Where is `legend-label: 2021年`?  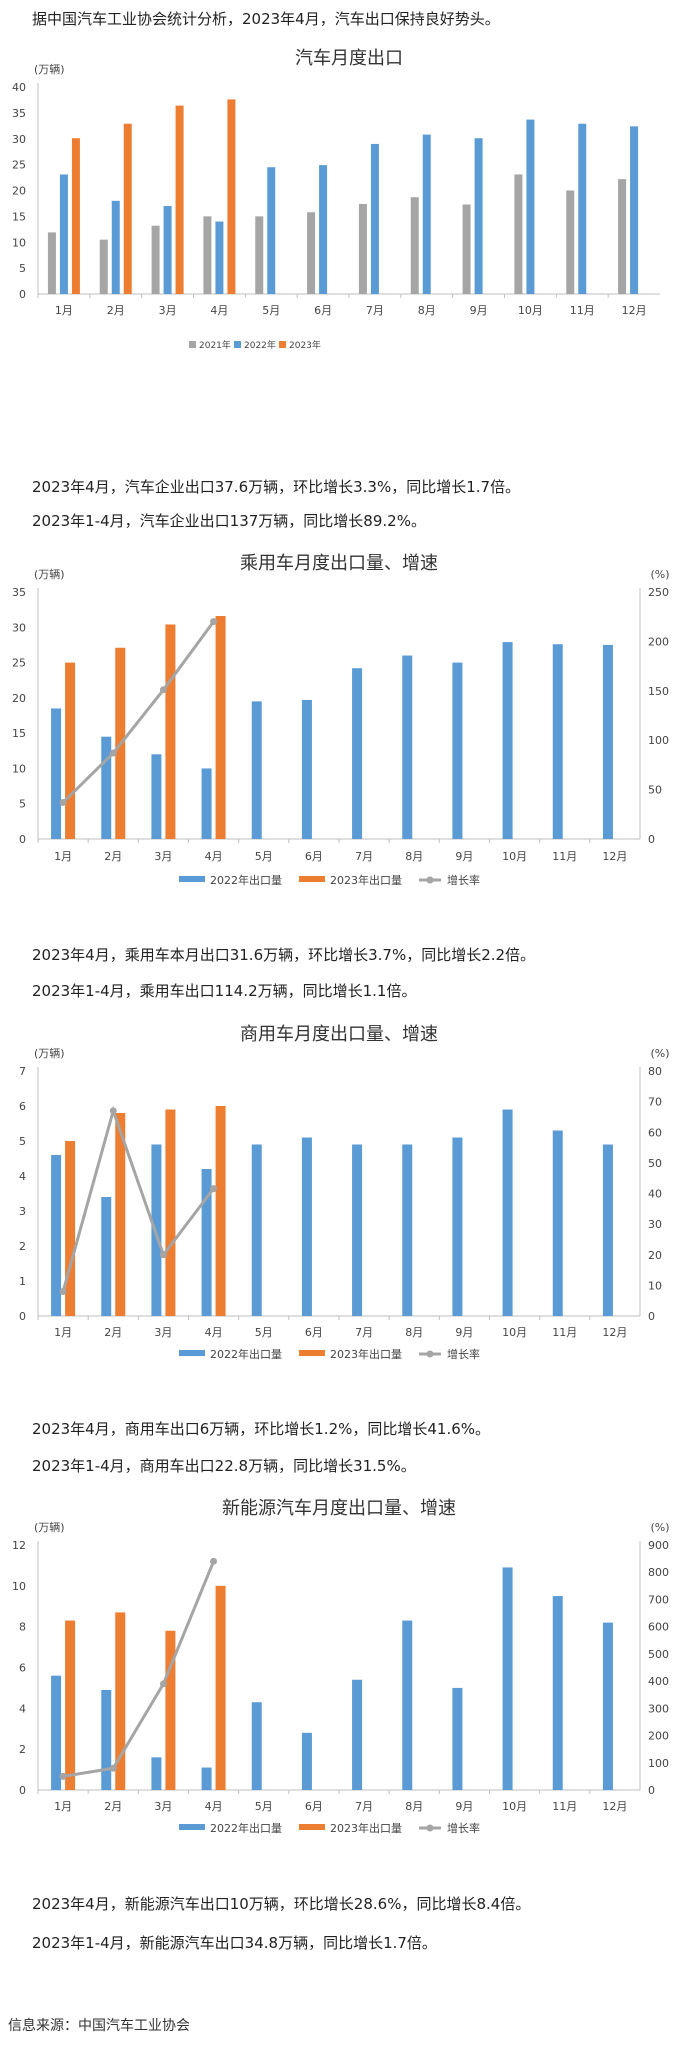 legend-label: 2021年 is located at coordinates (215, 345).